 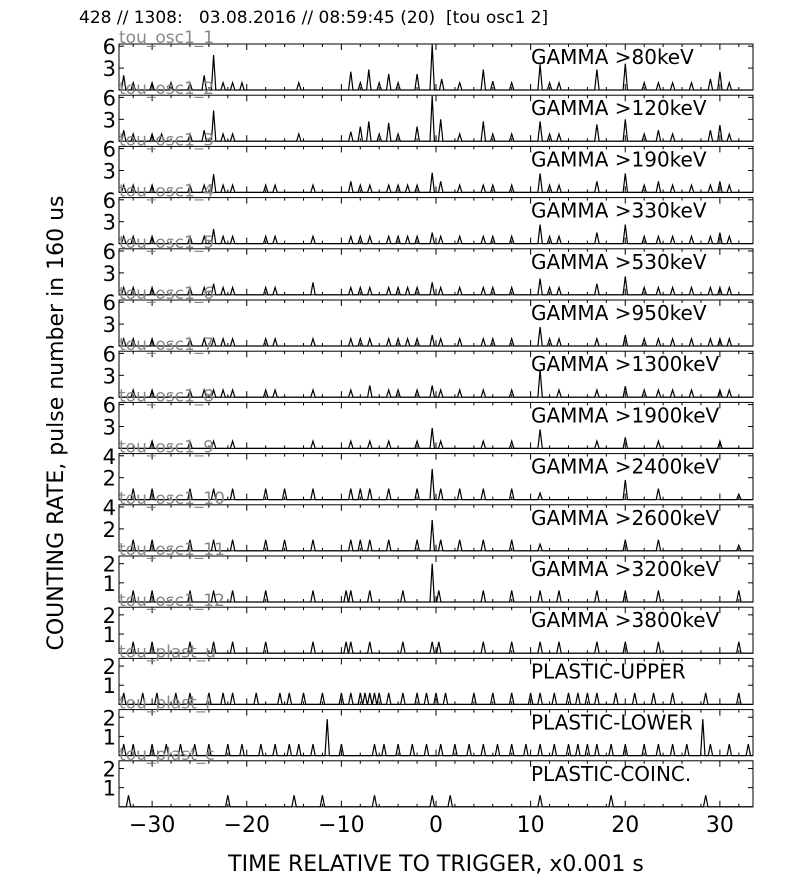 I want to click on series-label: GAMMA >120keV, so click(x=619, y=108).